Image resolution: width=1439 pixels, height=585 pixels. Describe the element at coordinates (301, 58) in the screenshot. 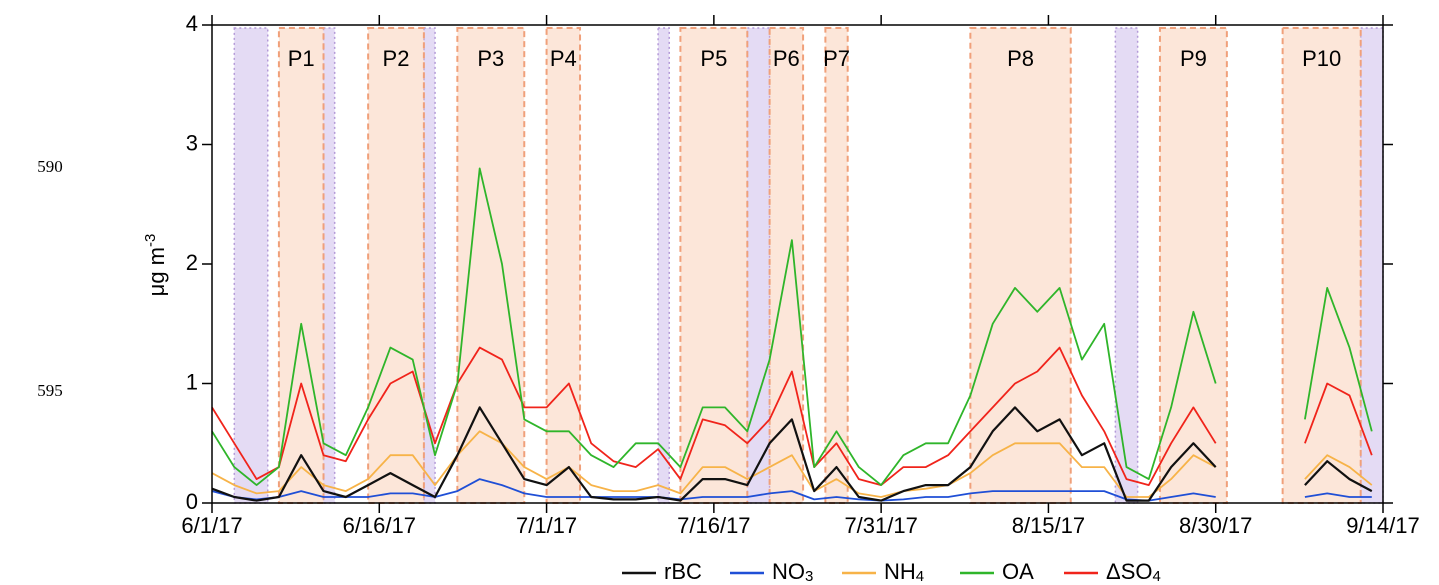

I see `period-label: P1` at that location.